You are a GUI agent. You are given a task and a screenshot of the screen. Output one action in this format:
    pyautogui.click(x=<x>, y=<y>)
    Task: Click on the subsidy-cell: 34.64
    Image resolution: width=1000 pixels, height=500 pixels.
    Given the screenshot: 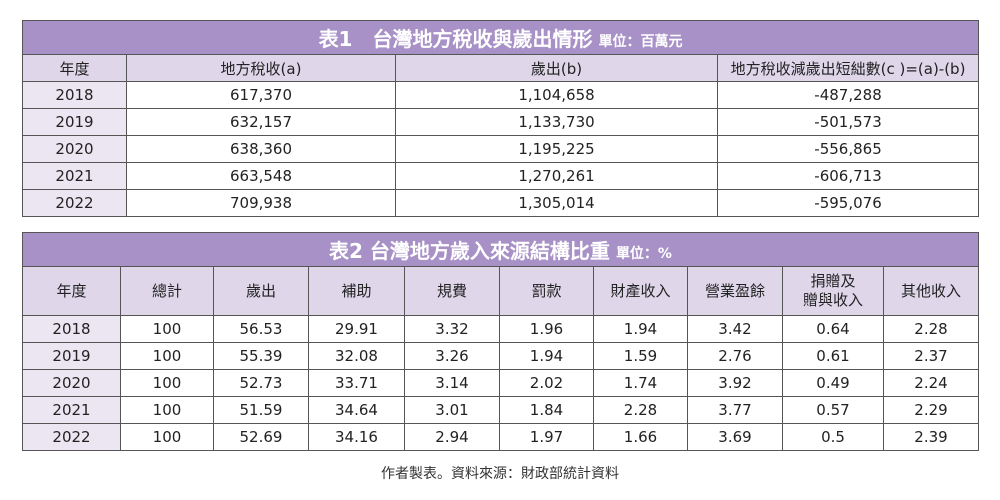 What is the action you would take?
    pyautogui.click(x=356, y=410)
    